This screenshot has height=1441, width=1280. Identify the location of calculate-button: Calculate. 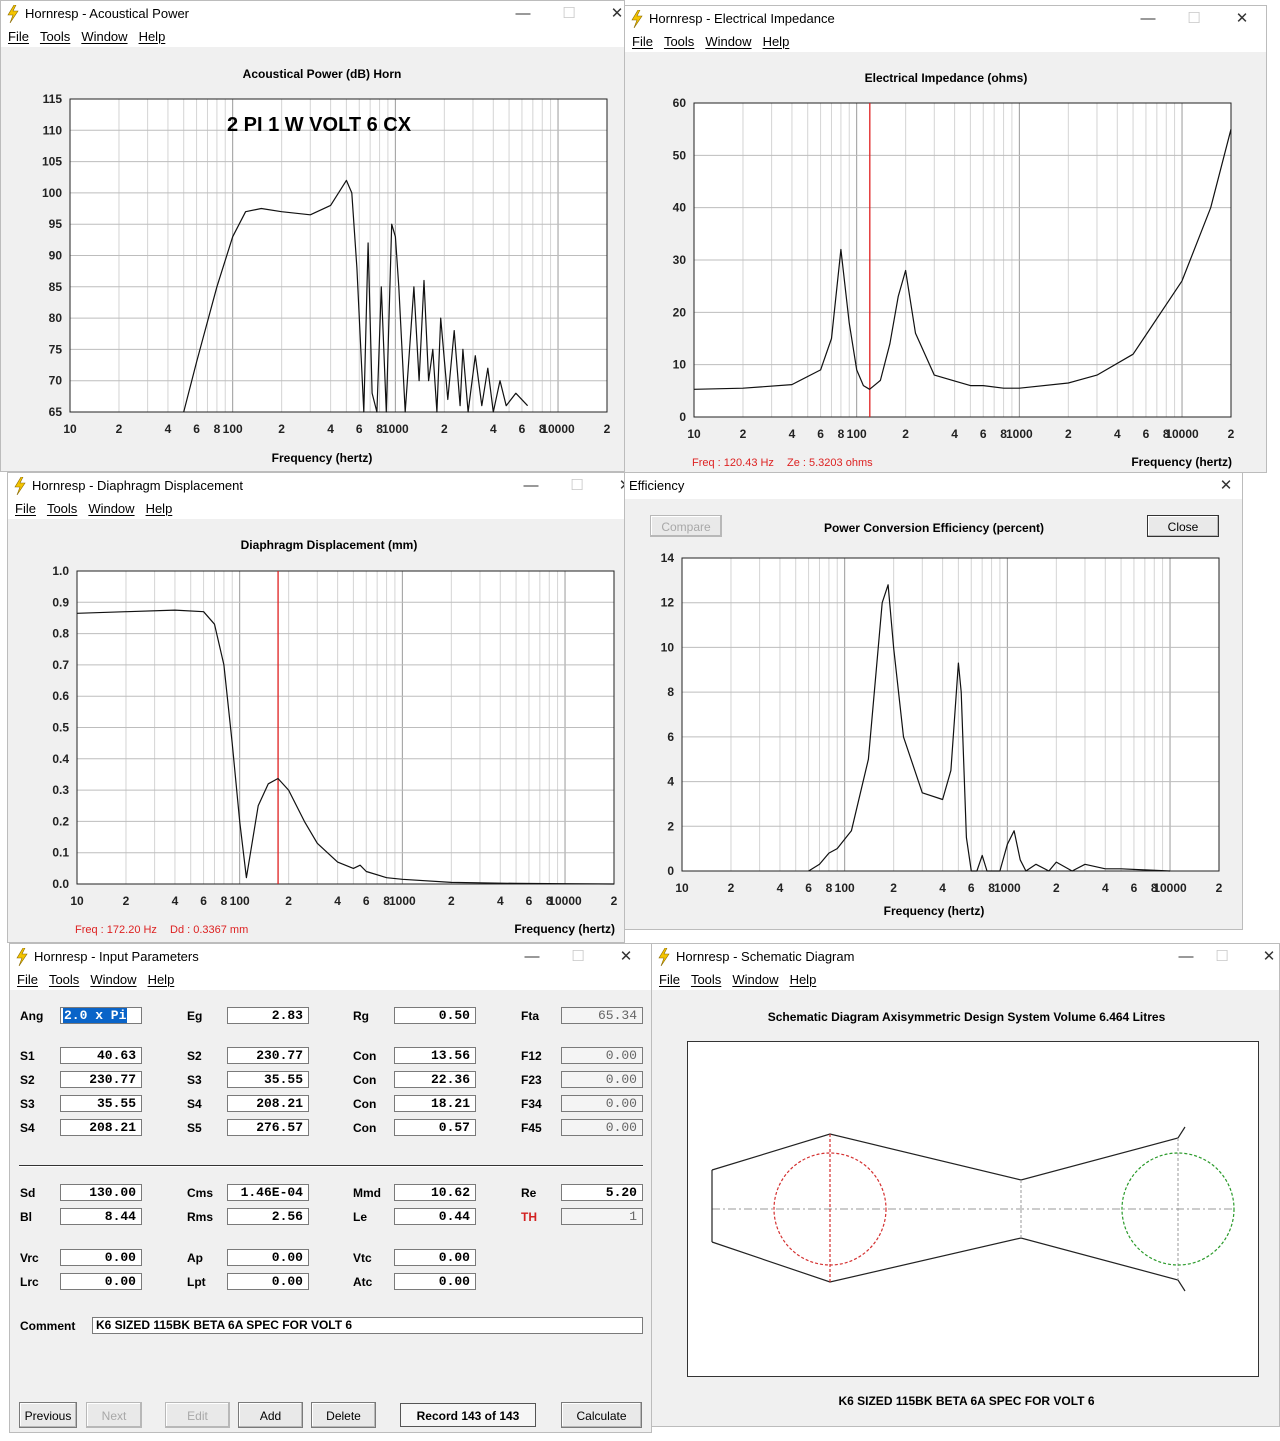
(601, 1415).